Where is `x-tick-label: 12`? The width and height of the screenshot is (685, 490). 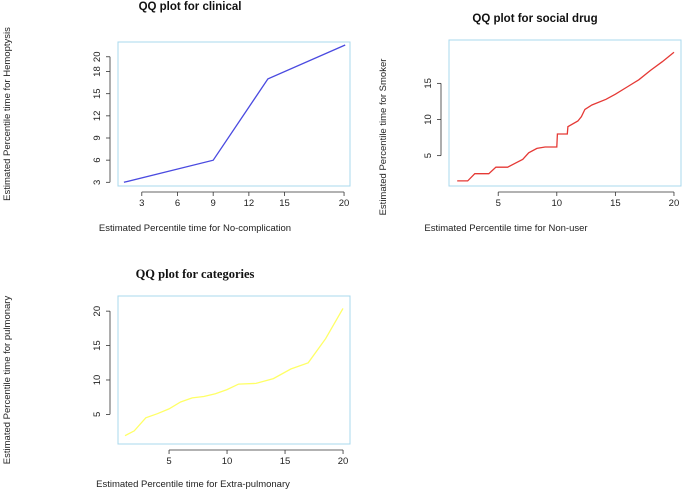
x-tick-label: 12 is located at coordinates (249, 203).